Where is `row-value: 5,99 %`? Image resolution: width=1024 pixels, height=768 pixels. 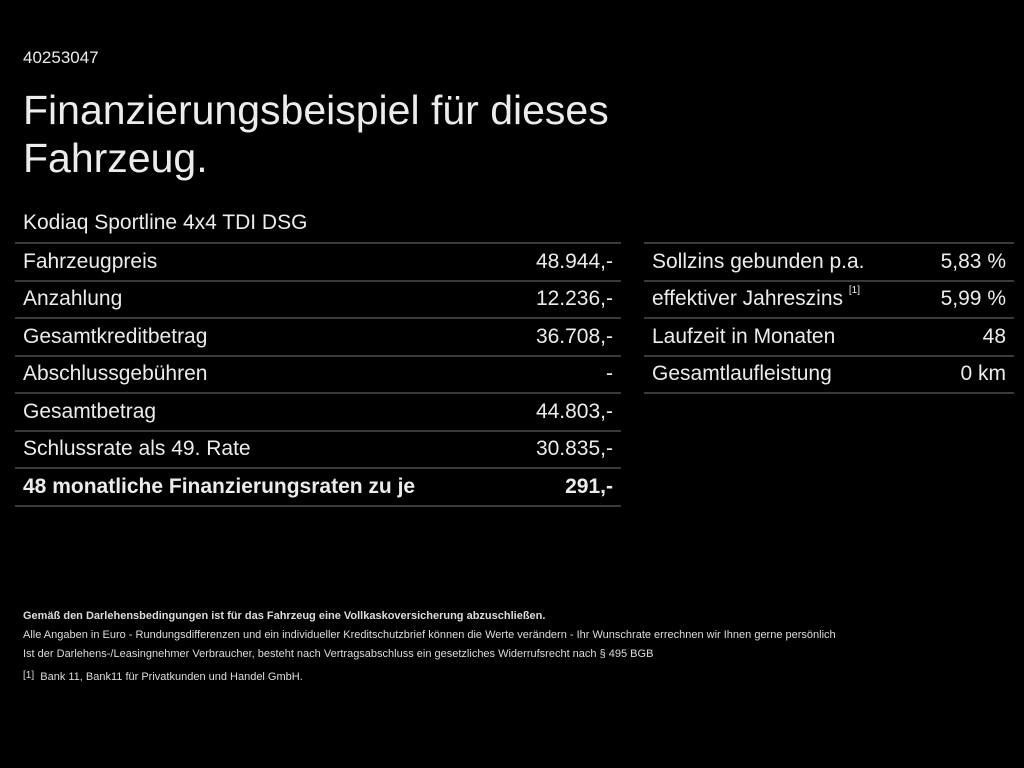 row-value: 5,99 % is located at coordinates (965, 298).